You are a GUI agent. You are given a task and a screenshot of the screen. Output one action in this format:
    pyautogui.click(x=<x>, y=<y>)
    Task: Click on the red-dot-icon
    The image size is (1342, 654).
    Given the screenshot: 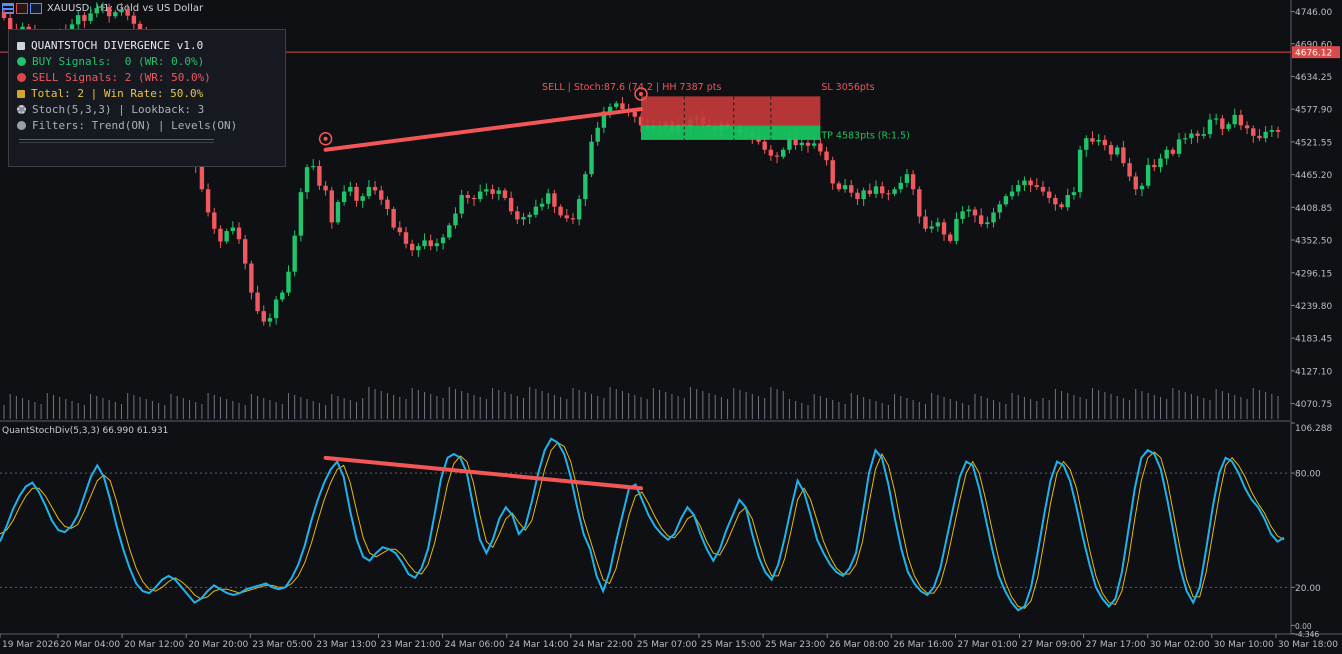 What is the action you would take?
    pyautogui.click(x=21, y=77)
    